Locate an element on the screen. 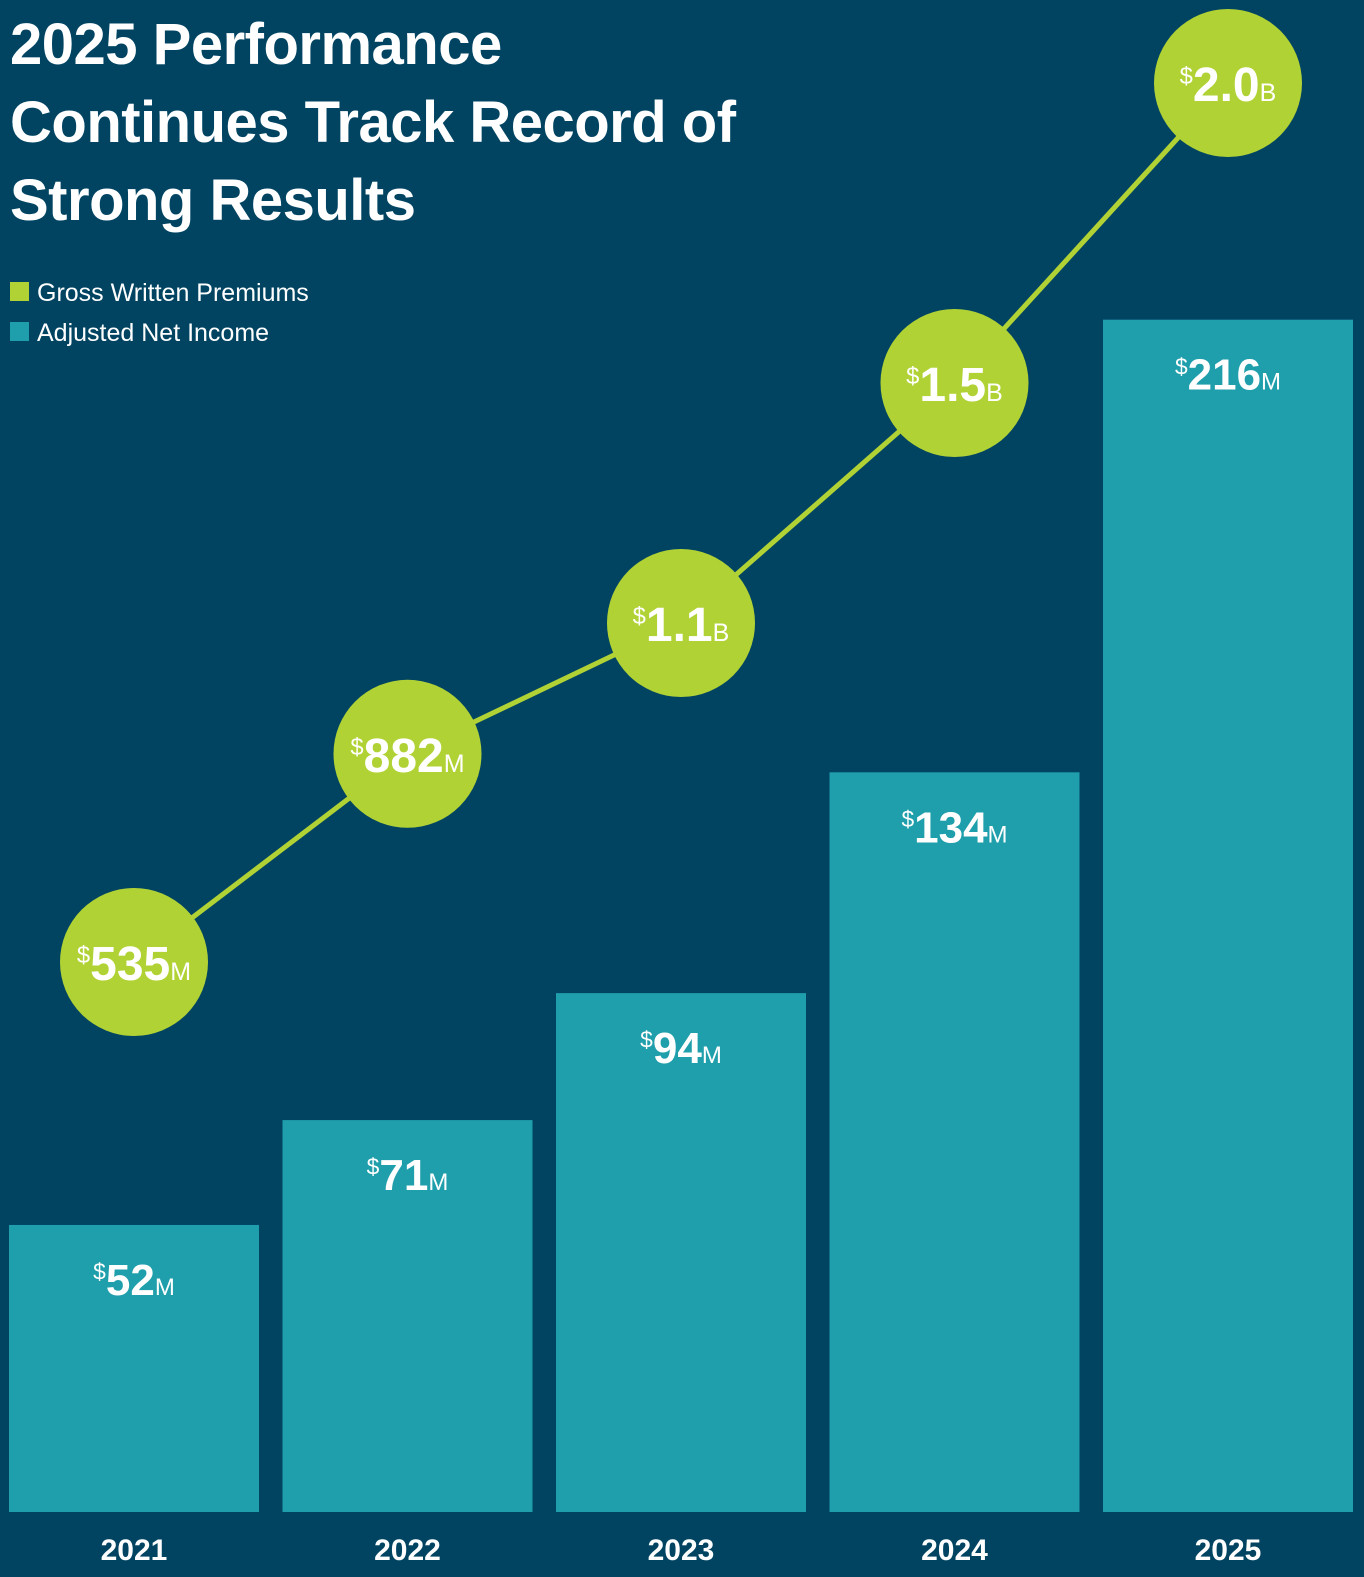 Image resolution: width=1364 pixels, height=1577 pixels. x-tick-label: 2021 is located at coordinates (134, 1550).